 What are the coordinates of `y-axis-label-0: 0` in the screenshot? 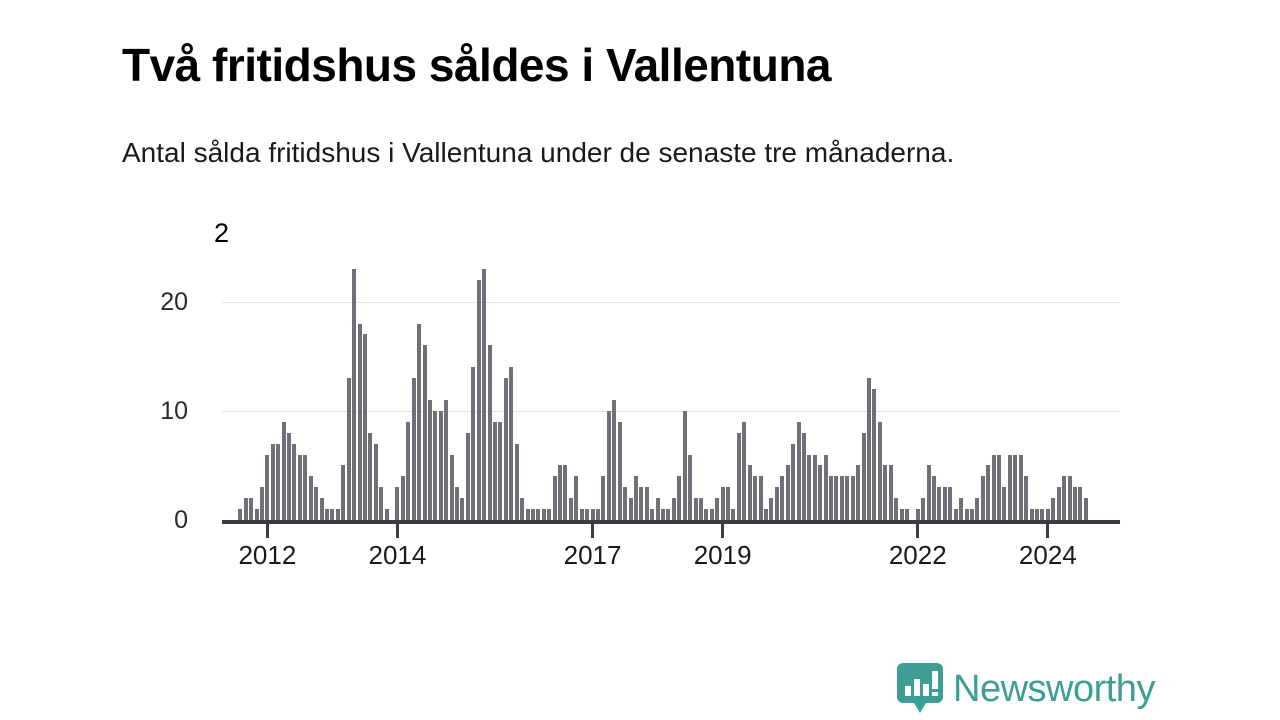 It's located at (181, 520).